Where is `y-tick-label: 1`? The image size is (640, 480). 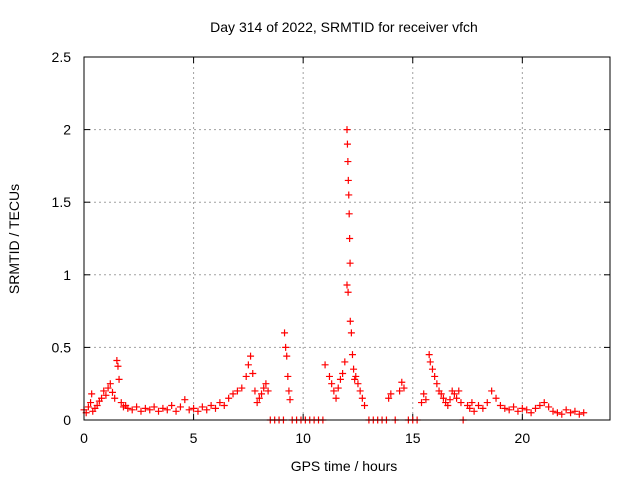
y-tick-label: 1 is located at coordinates (67, 275).